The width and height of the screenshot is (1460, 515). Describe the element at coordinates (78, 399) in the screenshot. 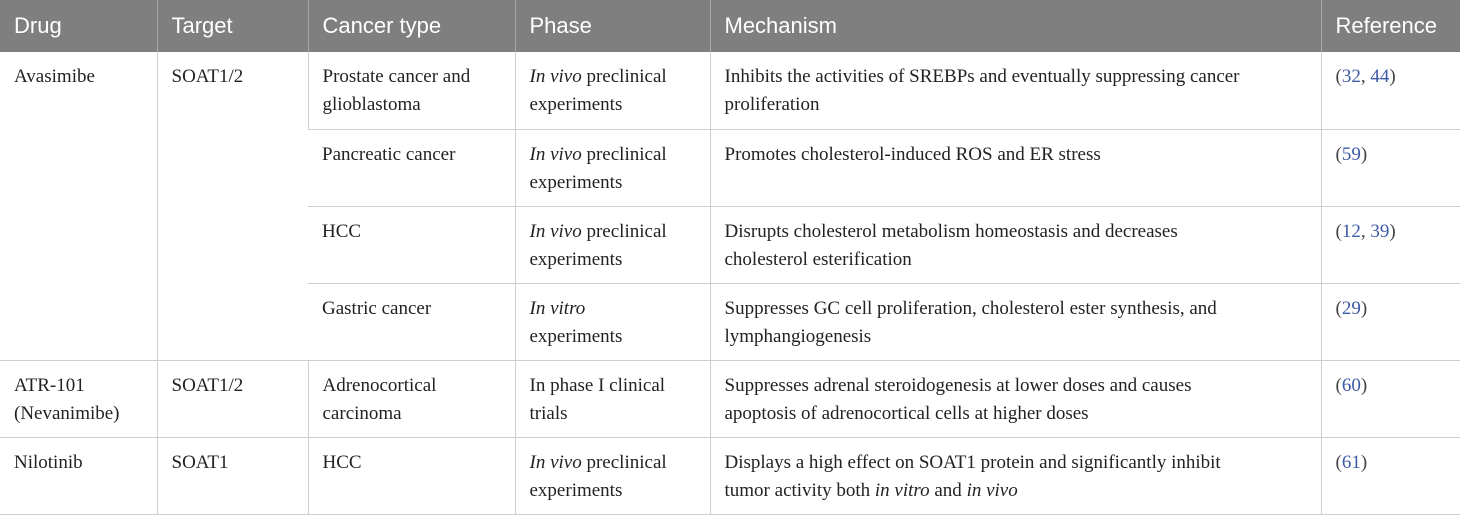

I see `drug-cell: ATR-101 (Nevanimibe)` at that location.